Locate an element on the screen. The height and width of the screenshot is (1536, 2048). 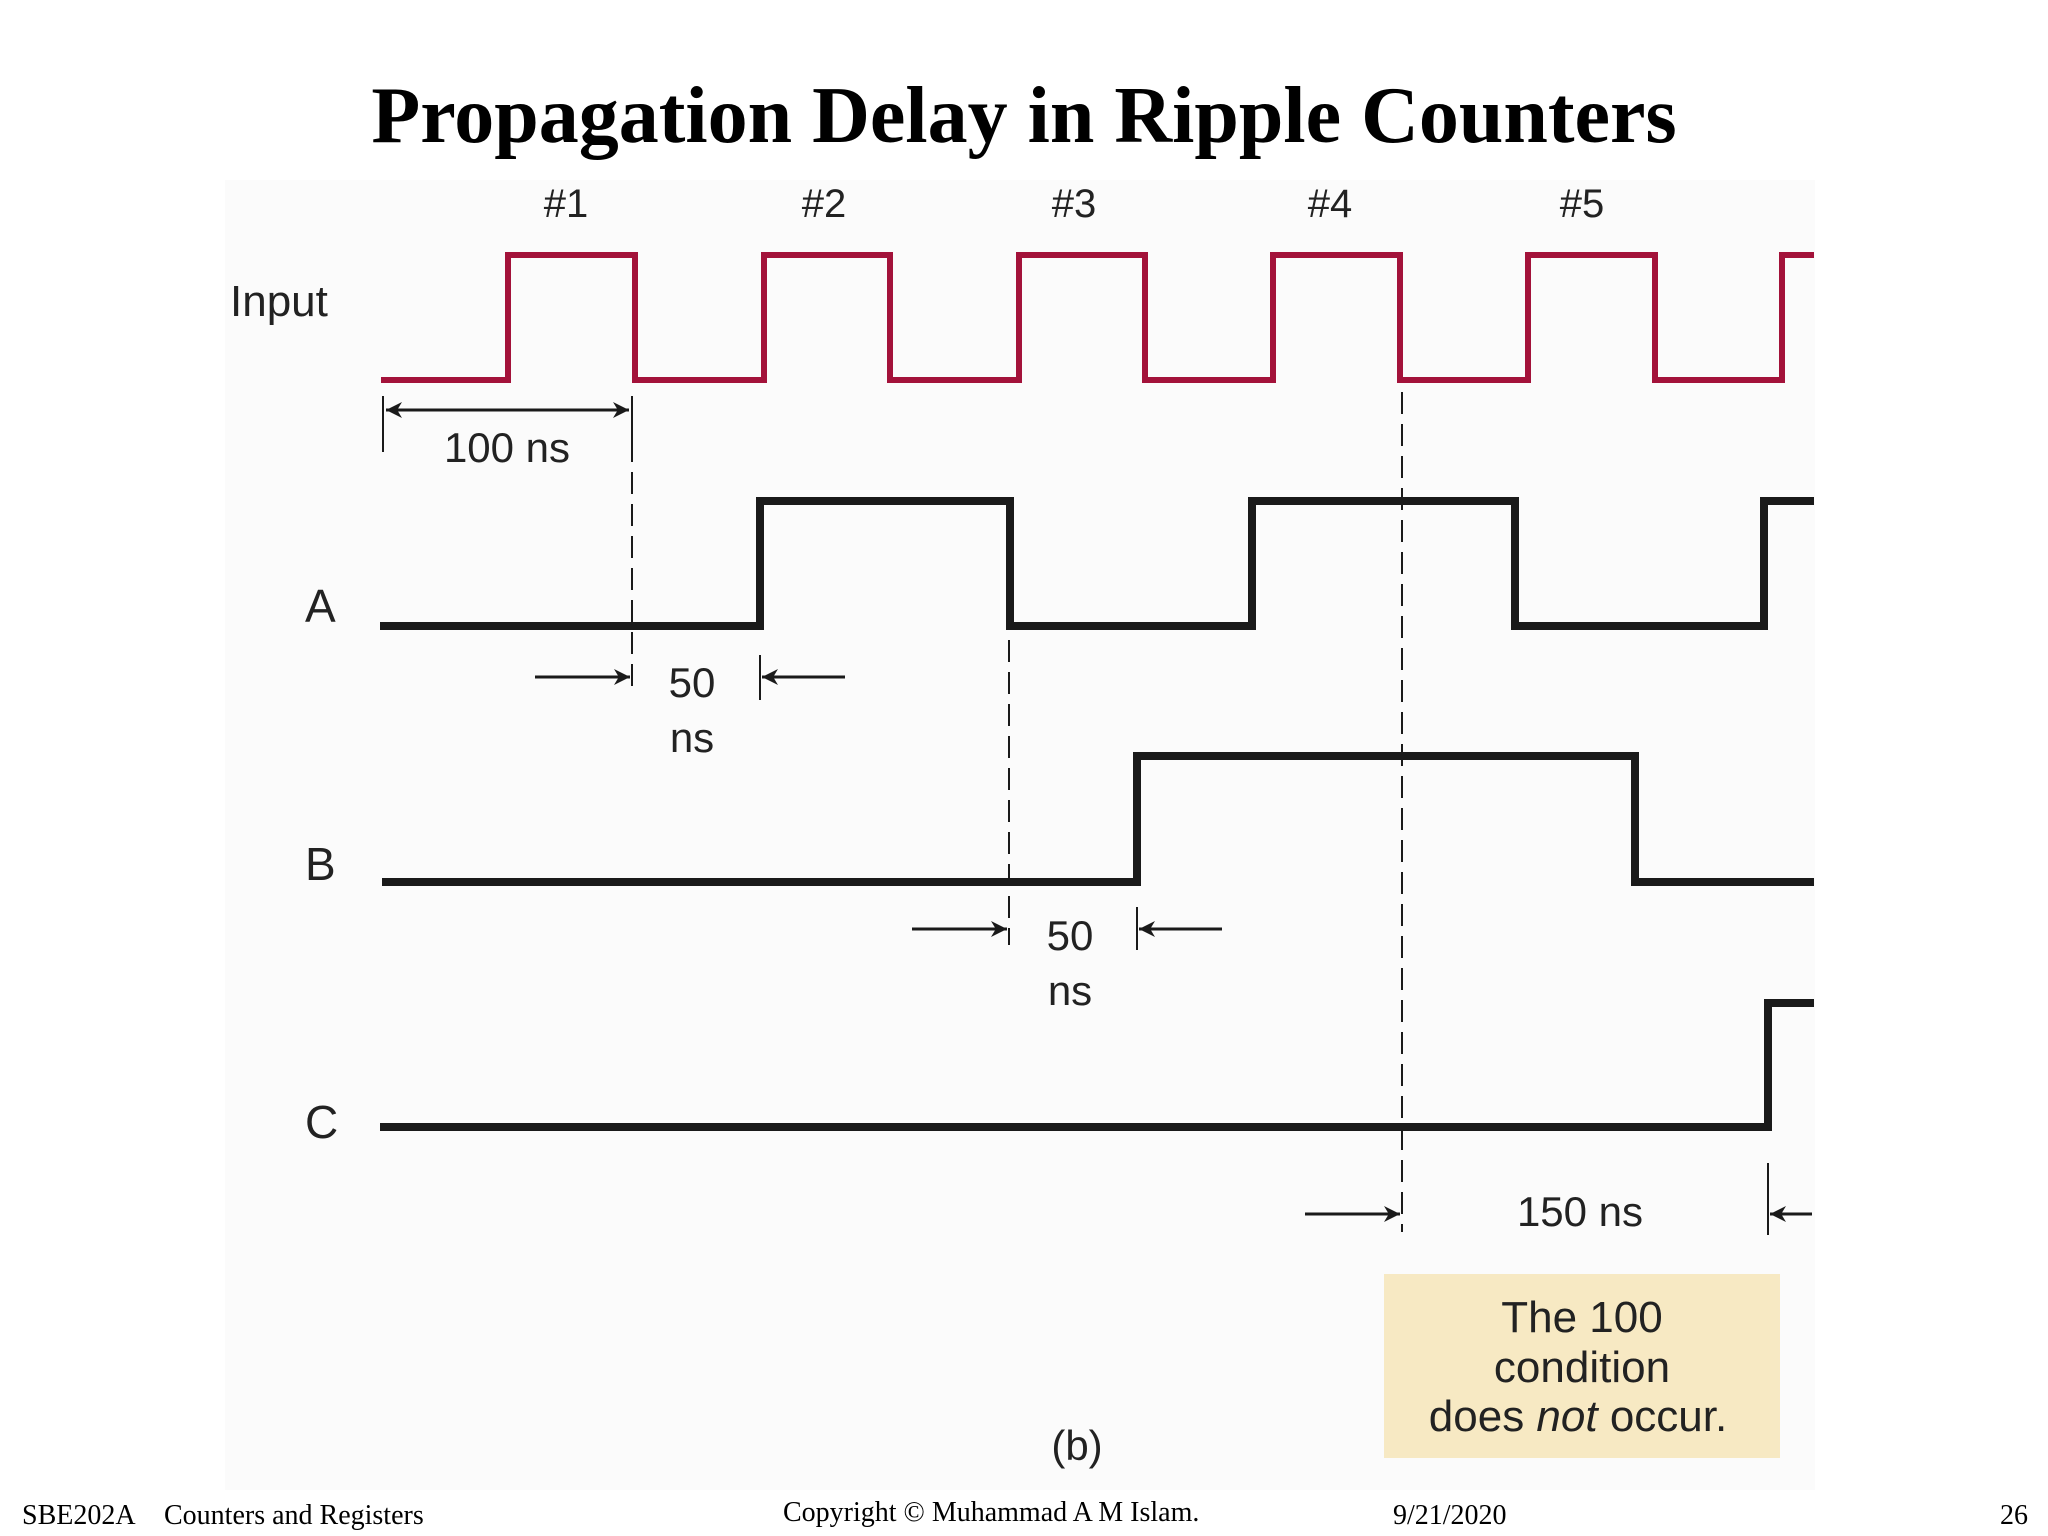
note-line-3-pre: does is located at coordinates (1483, 1416).